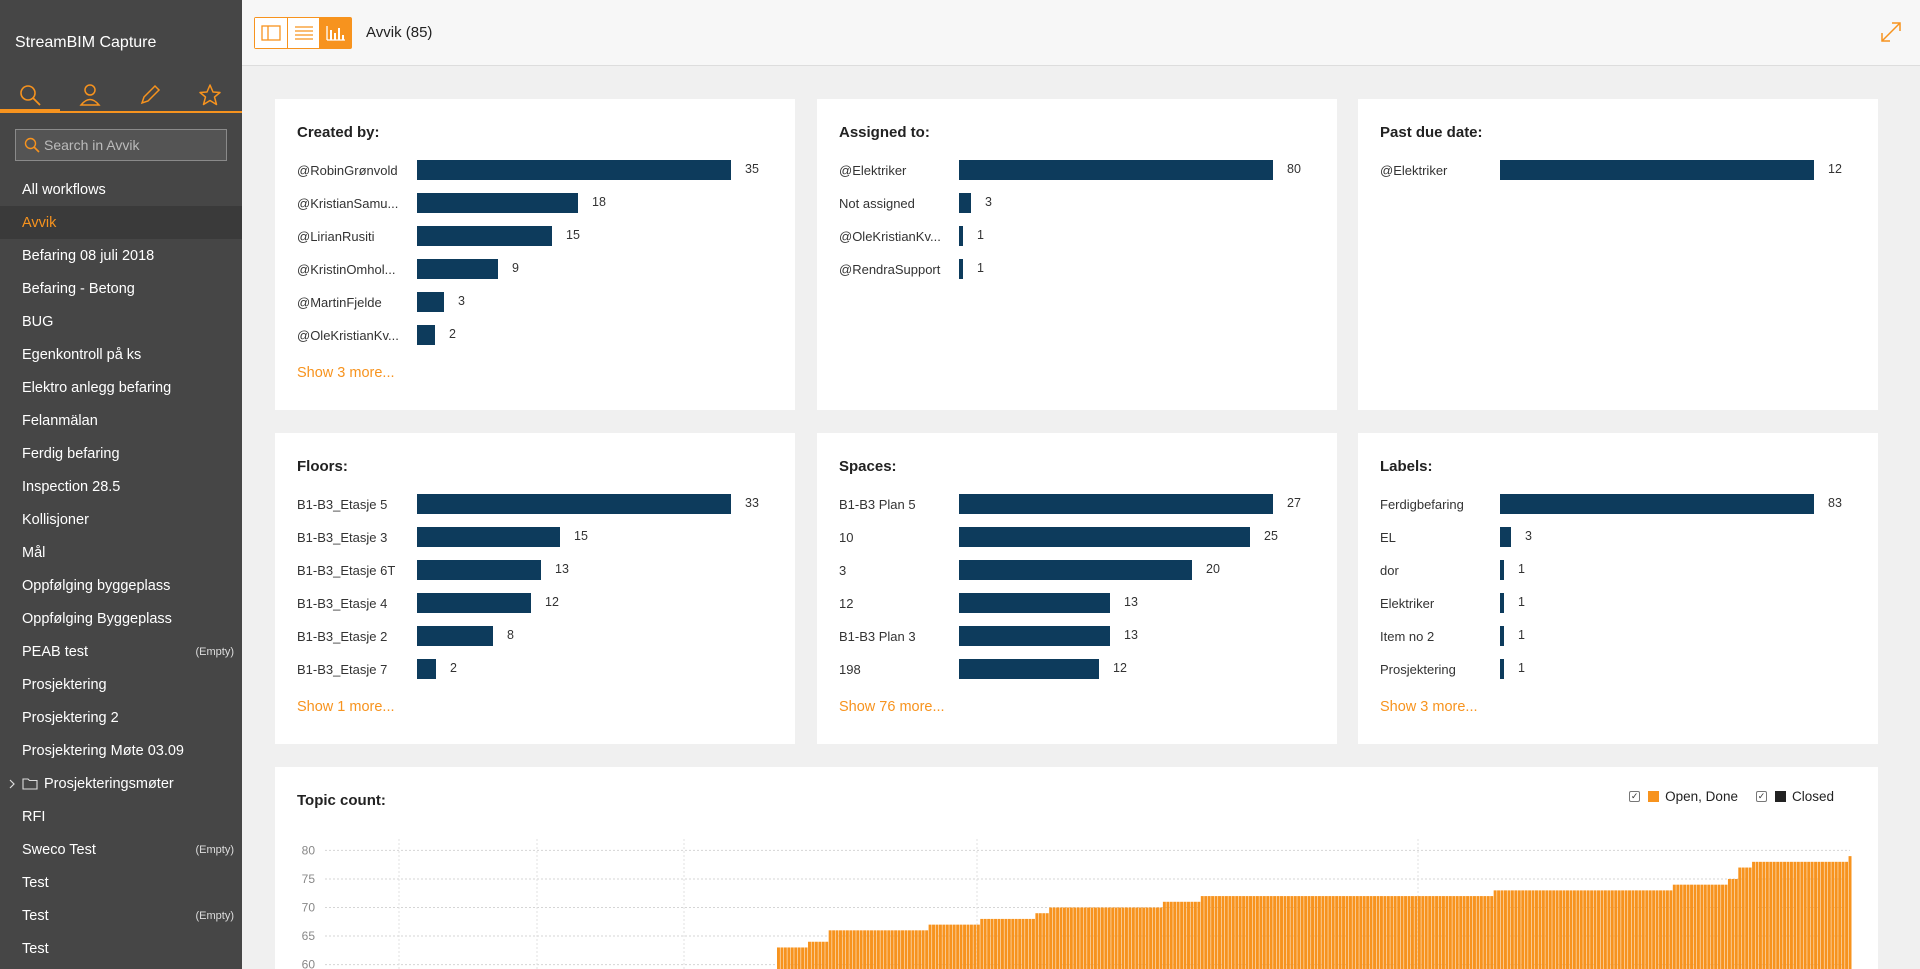 This screenshot has width=1920, height=969. Describe the element at coordinates (528, 504) in the screenshot. I see `bar-row: B1-B3_Etasje 5 33` at that location.